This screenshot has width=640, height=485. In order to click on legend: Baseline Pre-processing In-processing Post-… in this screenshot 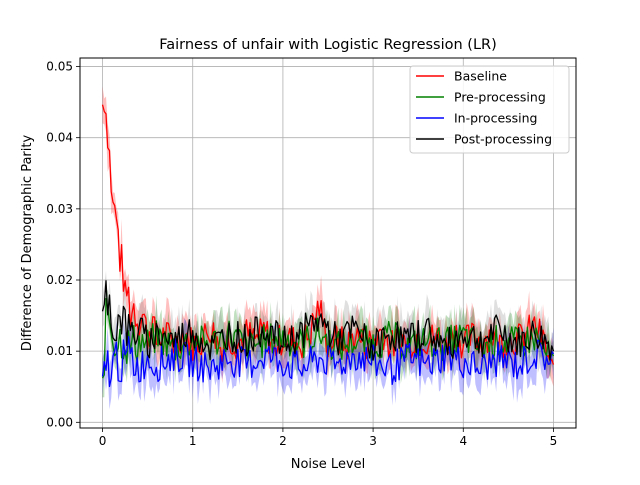, I will do `click(489, 109)`.